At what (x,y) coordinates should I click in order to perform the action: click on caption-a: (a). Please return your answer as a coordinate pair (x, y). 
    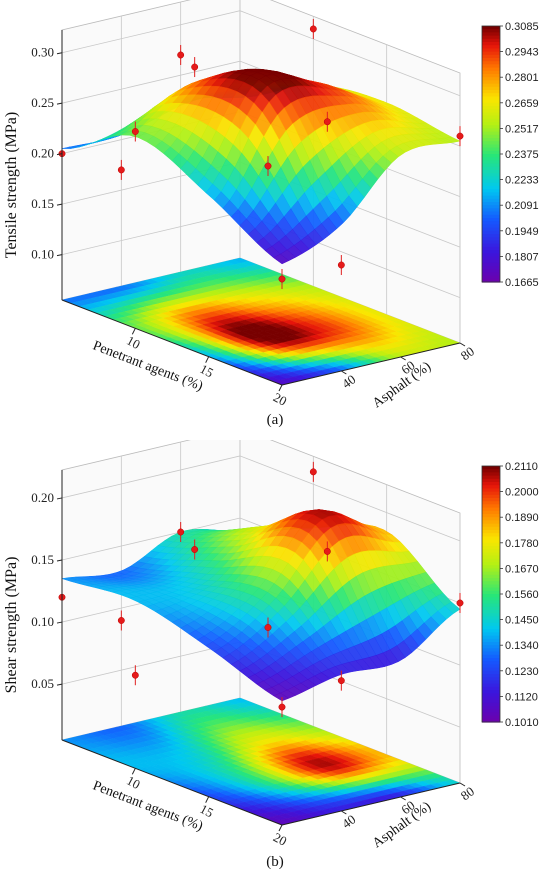
    Looking at the image, I should click on (275, 420).